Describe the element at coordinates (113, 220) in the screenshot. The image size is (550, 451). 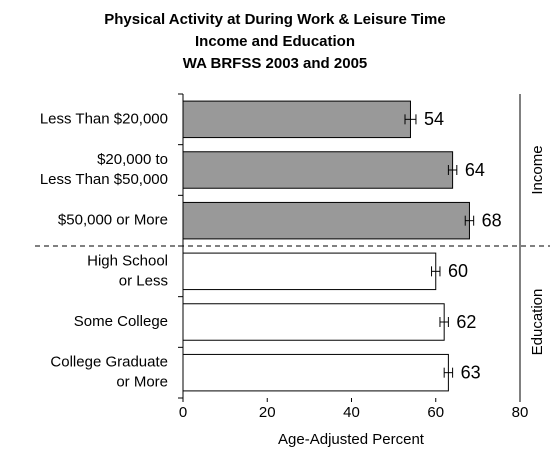
I see `y-tick-label: $50,000 or More` at that location.